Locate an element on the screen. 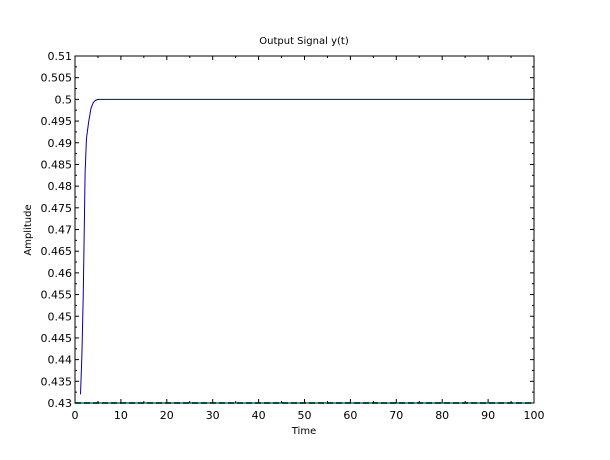 The height and width of the screenshot is (460, 610). y-tick-label: 0.46 is located at coordinates (60, 273).